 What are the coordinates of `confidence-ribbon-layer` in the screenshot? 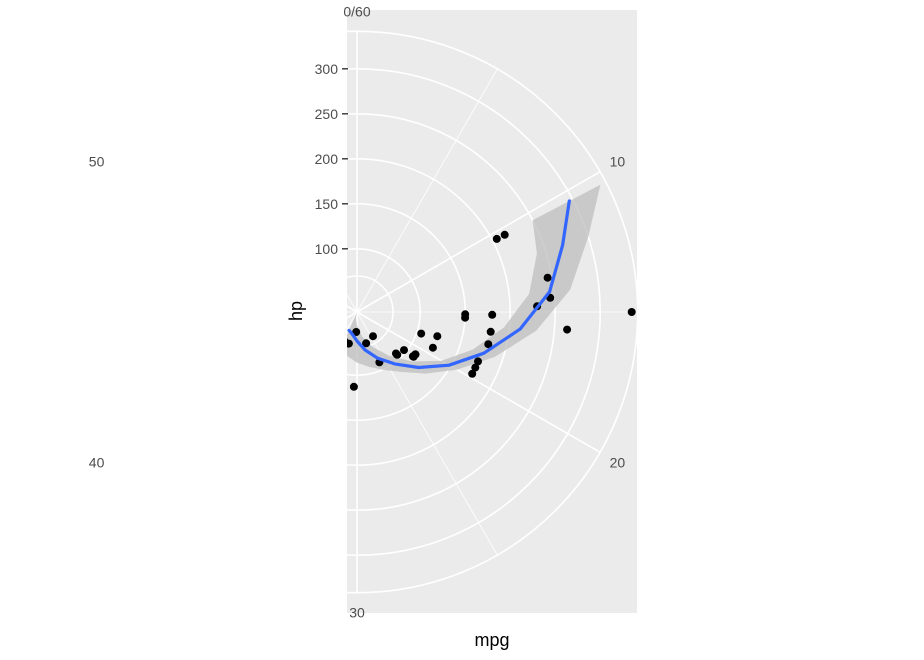 It's located at (474, 279).